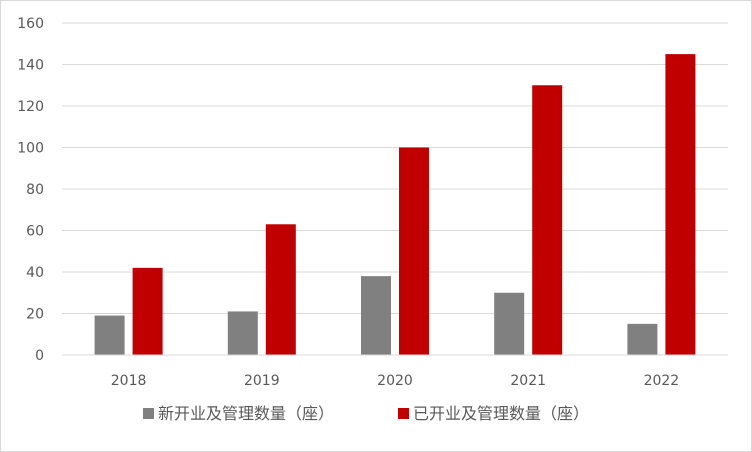  I want to click on x-tick-label: 2018, so click(129, 381).